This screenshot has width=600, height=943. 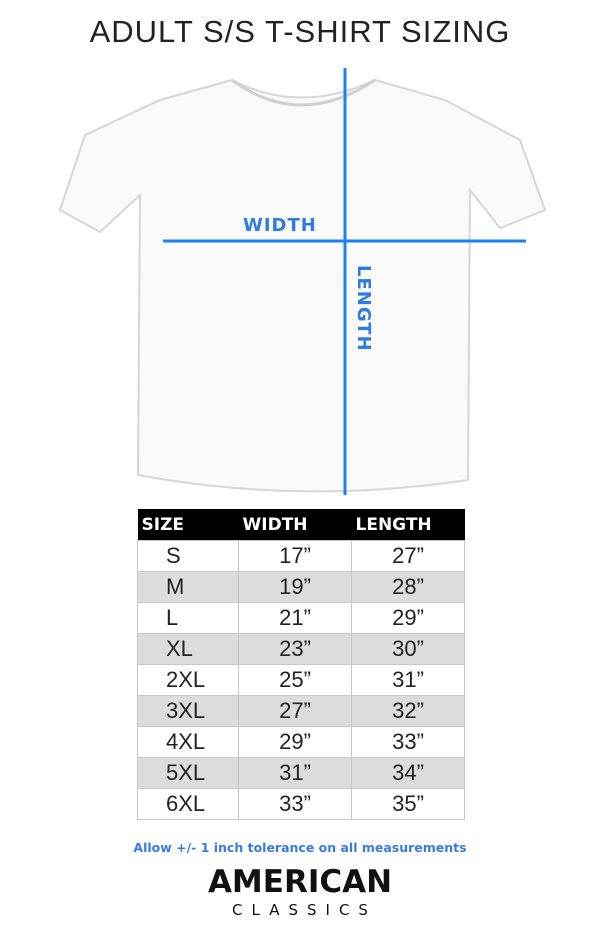 I want to click on cell-width: 25”, so click(x=295, y=680).